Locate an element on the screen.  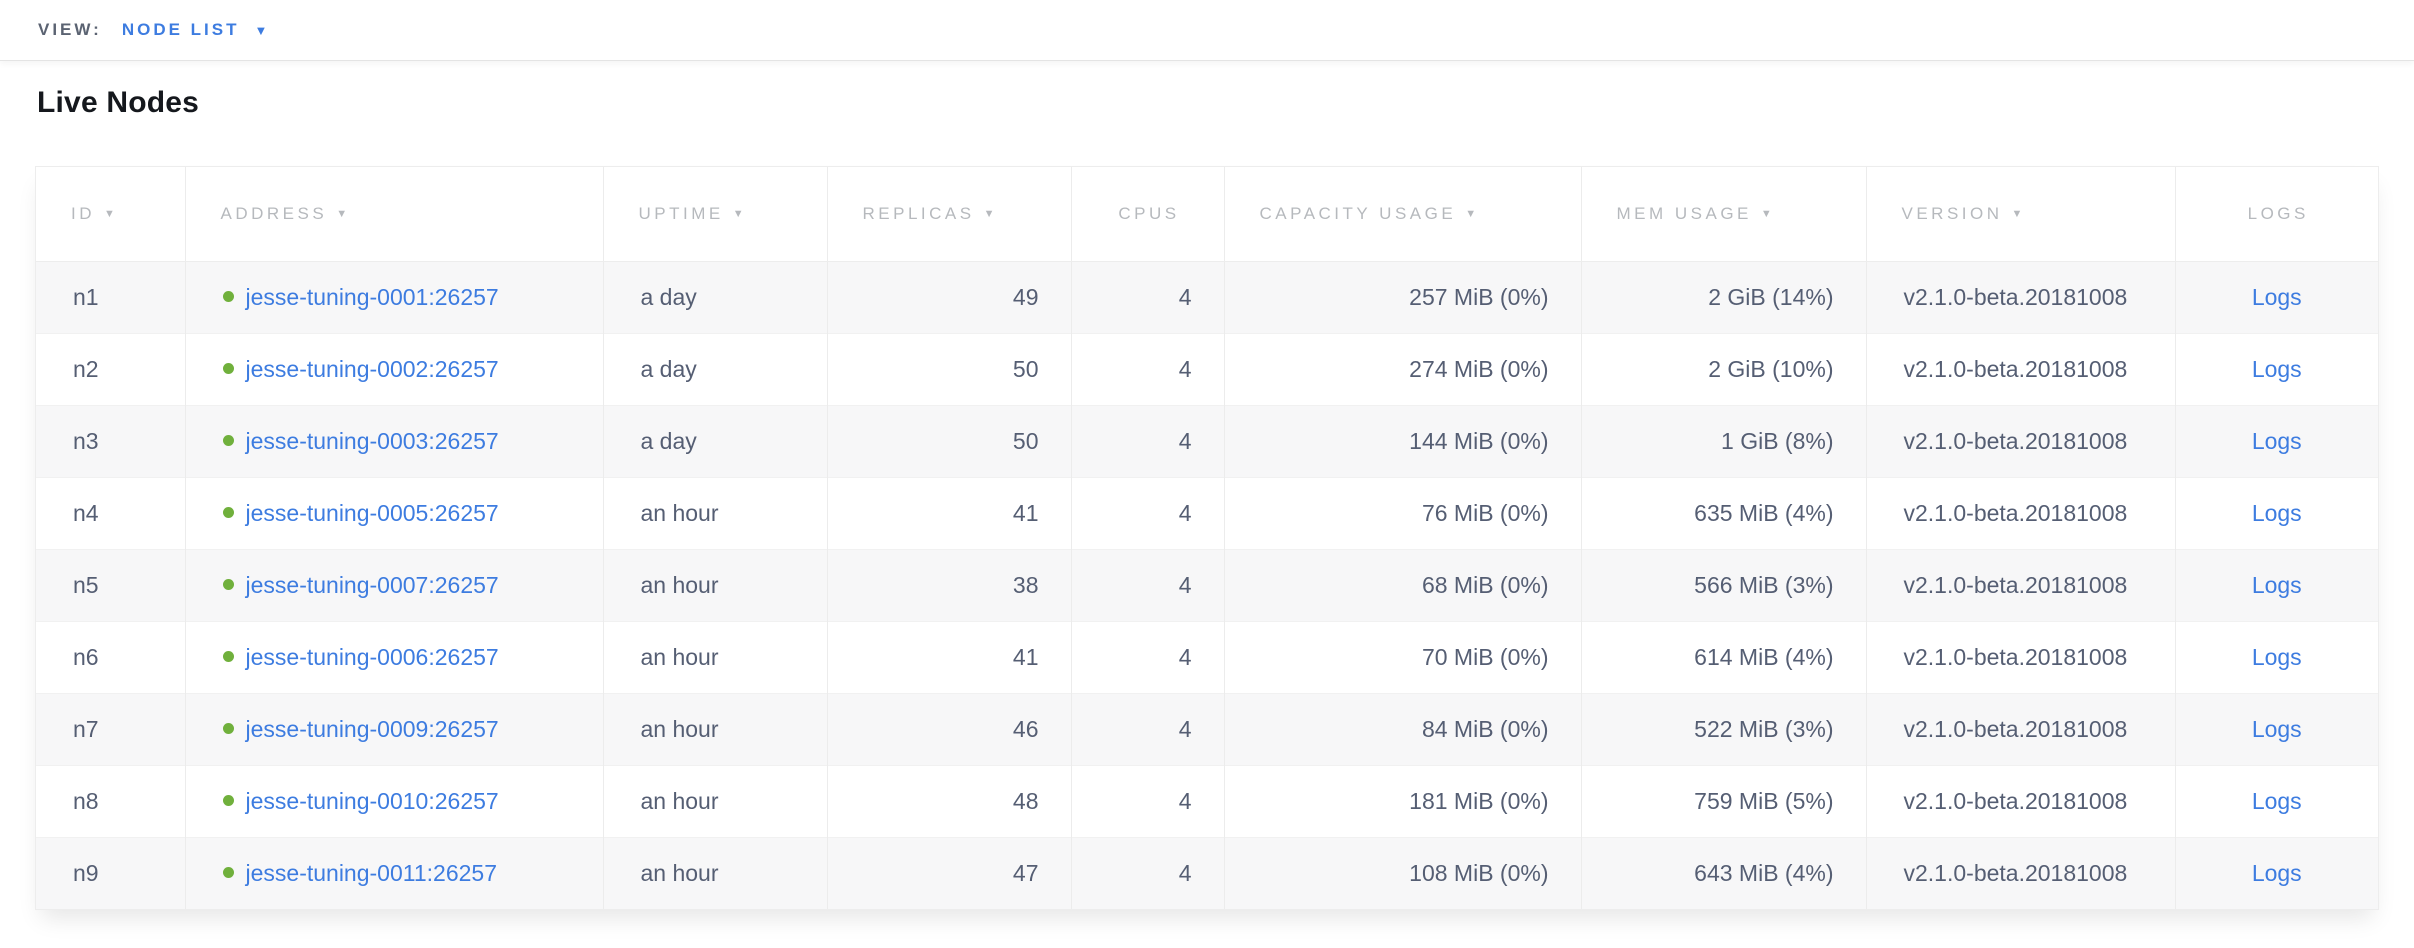
node-replicas-cell: 49 is located at coordinates (949, 296).